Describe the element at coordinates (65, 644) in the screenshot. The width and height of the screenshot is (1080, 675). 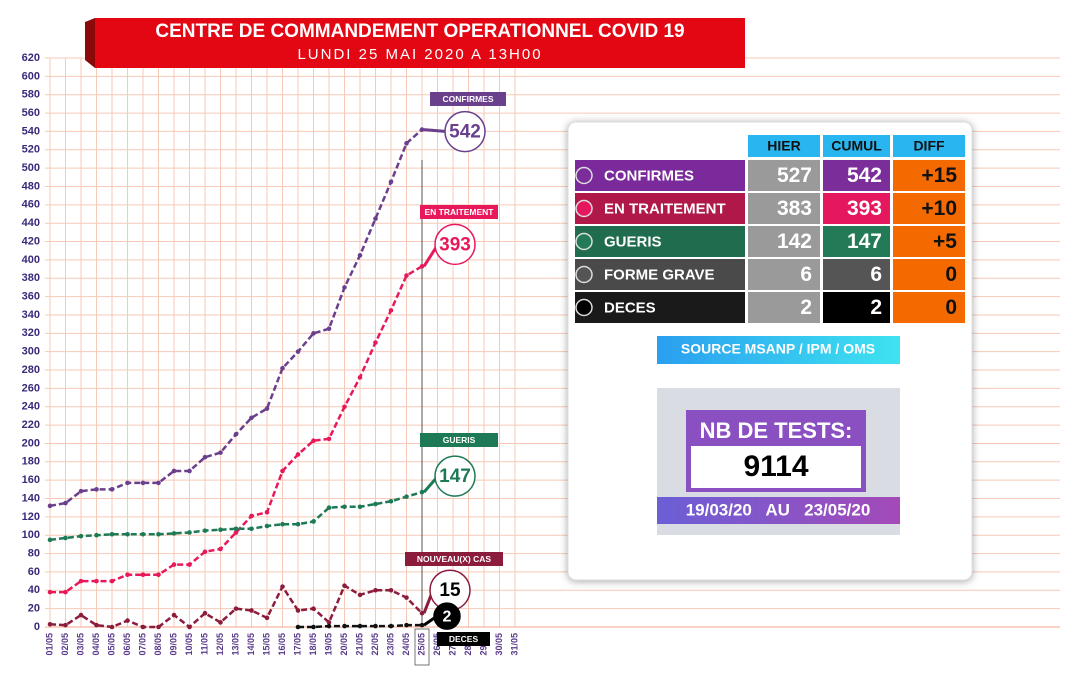
I see `x-tick-label: 02/05` at that location.